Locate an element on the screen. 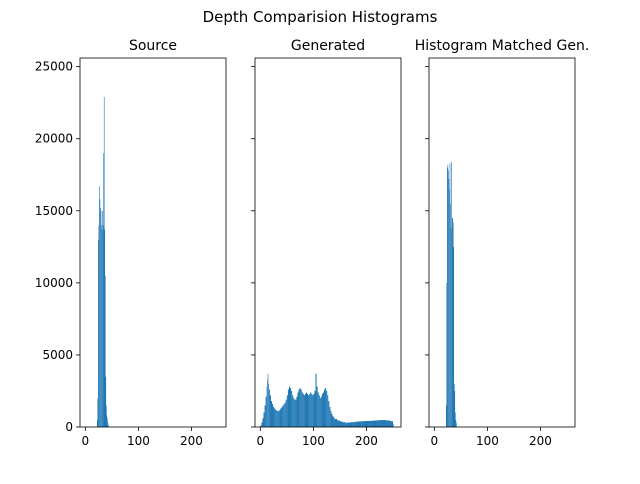 This screenshot has height=484, width=640. subplot-title: Generated is located at coordinates (328, 46).